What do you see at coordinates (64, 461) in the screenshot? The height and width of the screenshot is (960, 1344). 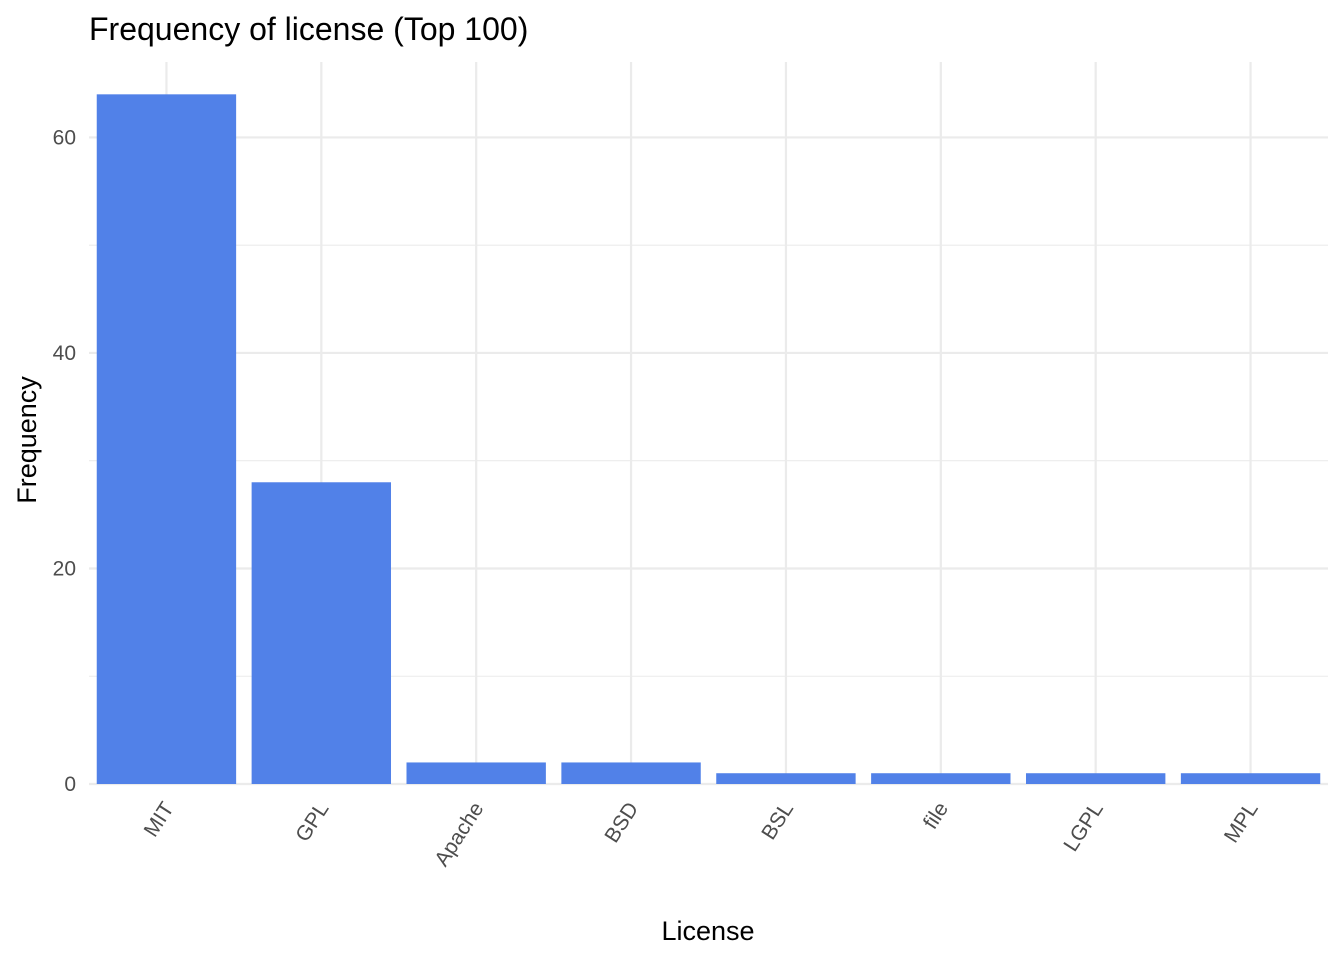 I see `y-axis-ticks: 0 20 40 60` at bounding box center [64, 461].